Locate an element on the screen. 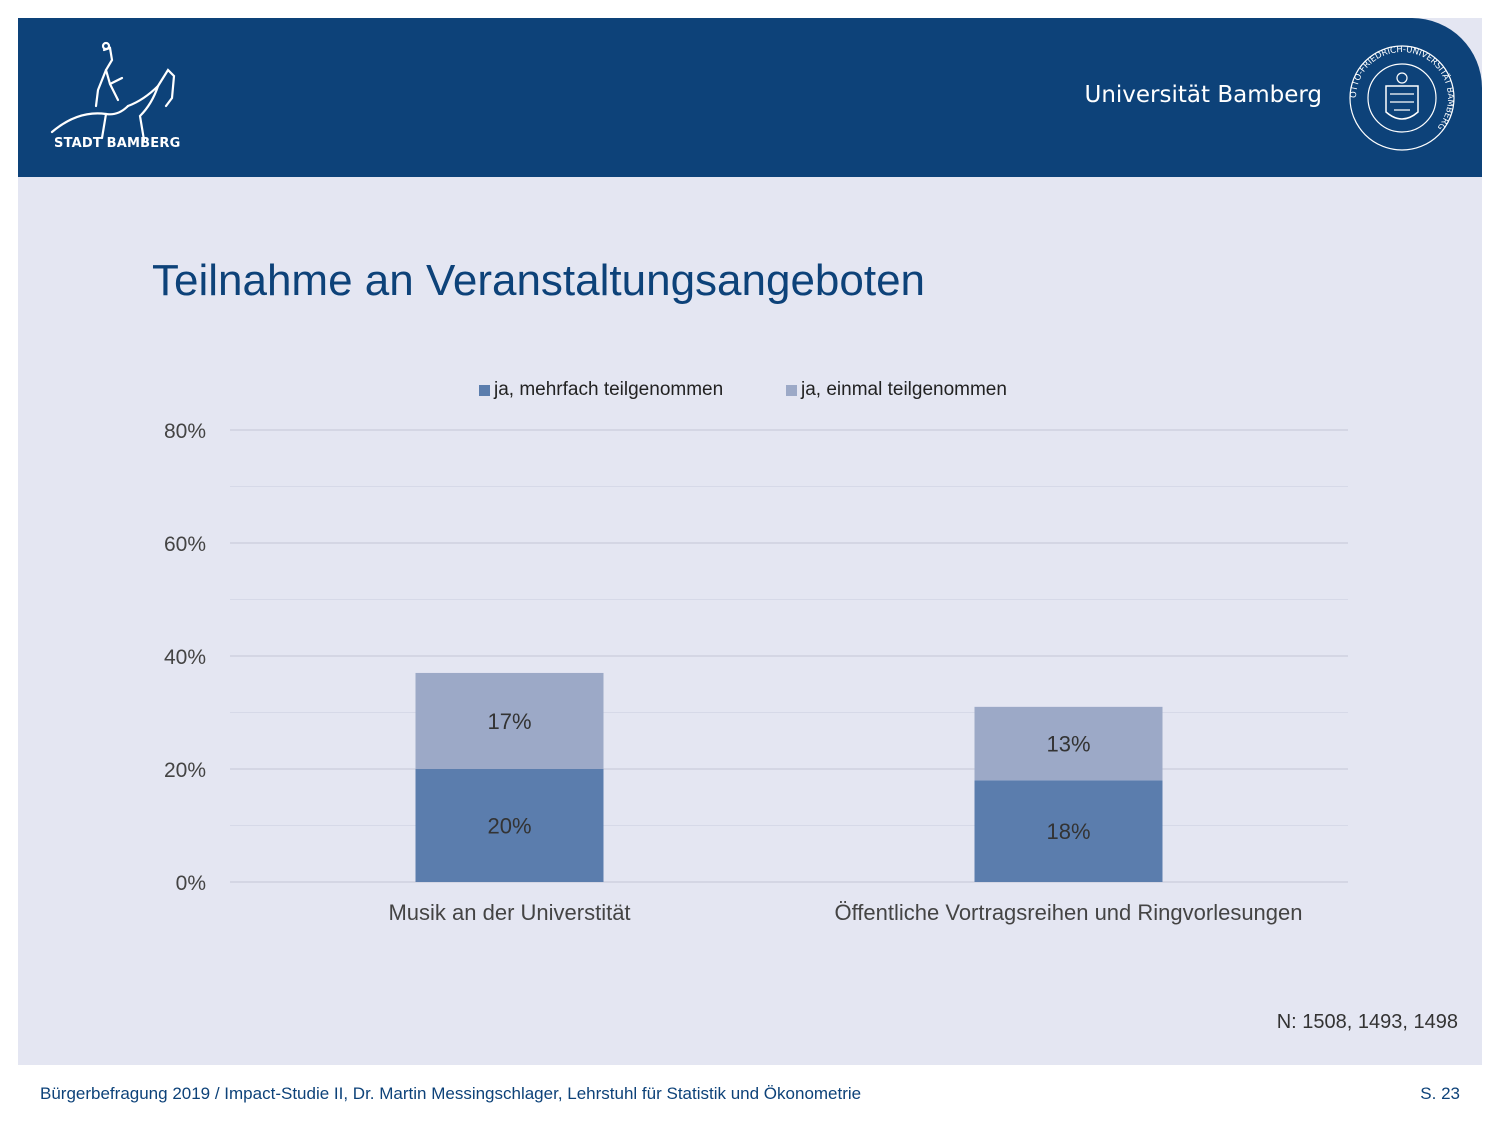 This screenshot has height=1125, width=1500. horse-rider-logo-icon is located at coordinates (113, 91).